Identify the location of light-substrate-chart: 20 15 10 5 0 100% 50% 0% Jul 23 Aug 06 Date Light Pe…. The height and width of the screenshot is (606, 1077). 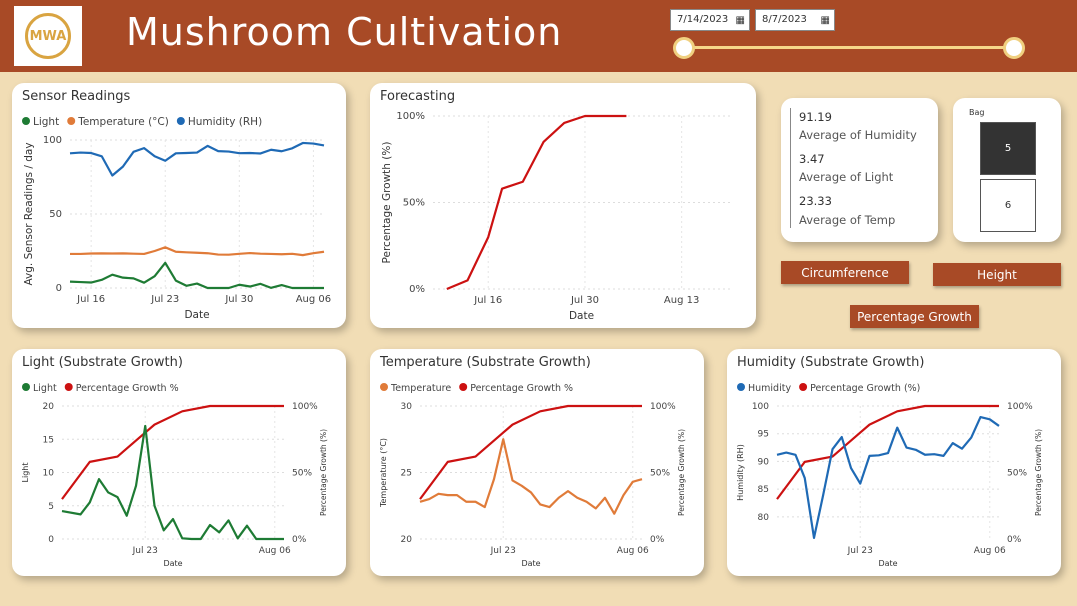
(174, 475).